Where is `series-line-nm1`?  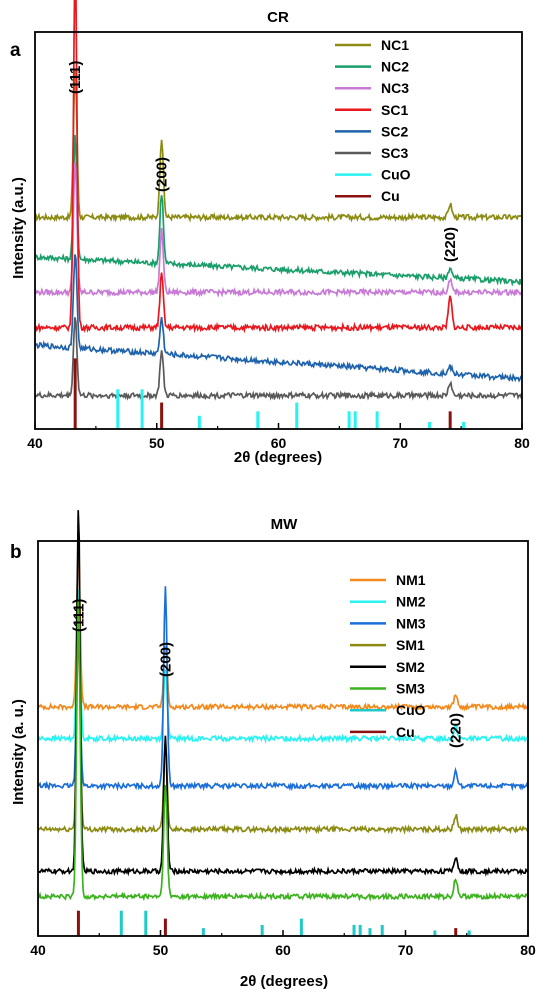
series-line-nm1 is located at coordinates (283, 631).